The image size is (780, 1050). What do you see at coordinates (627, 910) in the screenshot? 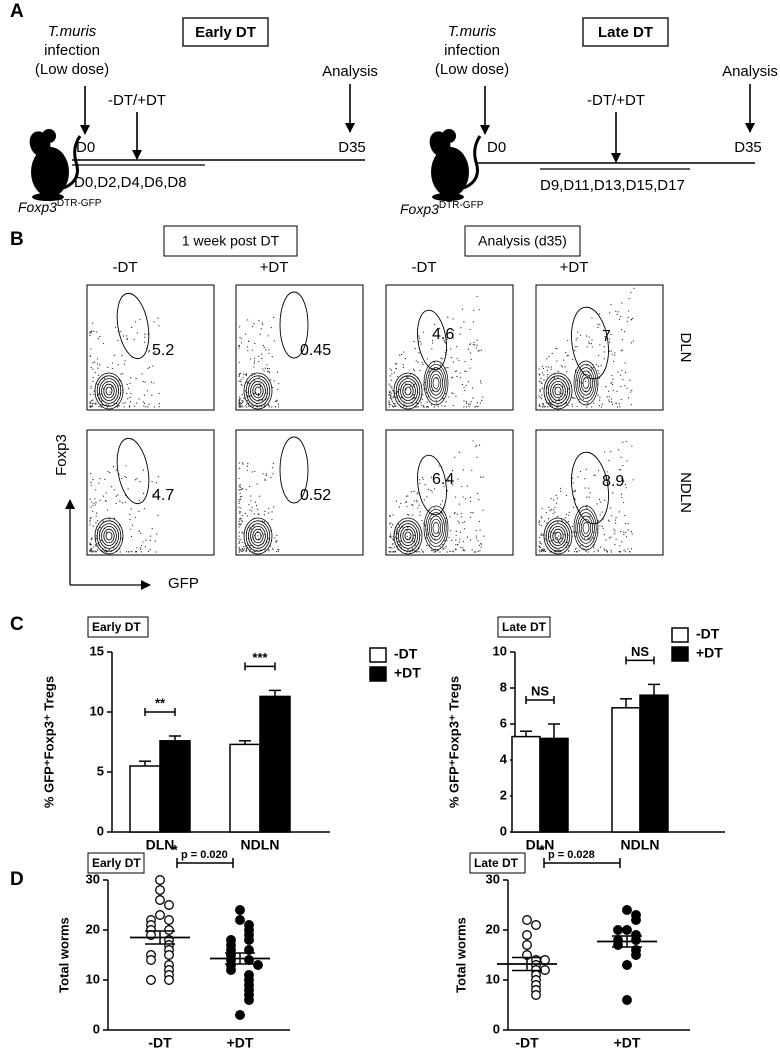
I see `data-point` at bounding box center [627, 910].